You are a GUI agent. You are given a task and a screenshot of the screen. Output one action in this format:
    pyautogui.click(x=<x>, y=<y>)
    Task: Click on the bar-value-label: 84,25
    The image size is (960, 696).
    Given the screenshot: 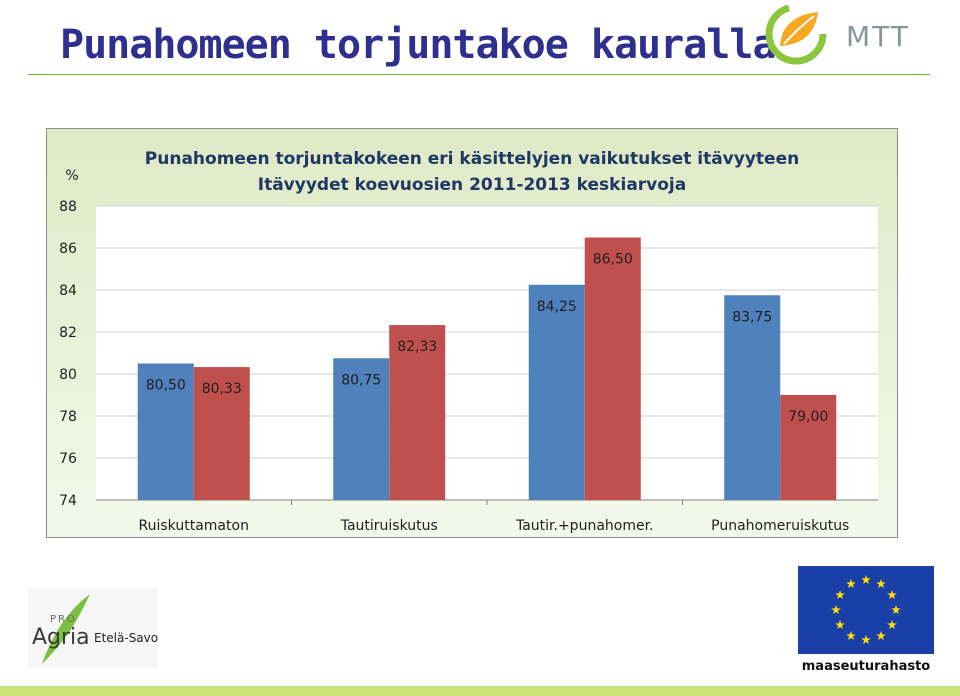 What is the action you would take?
    pyautogui.click(x=557, y=307)
    